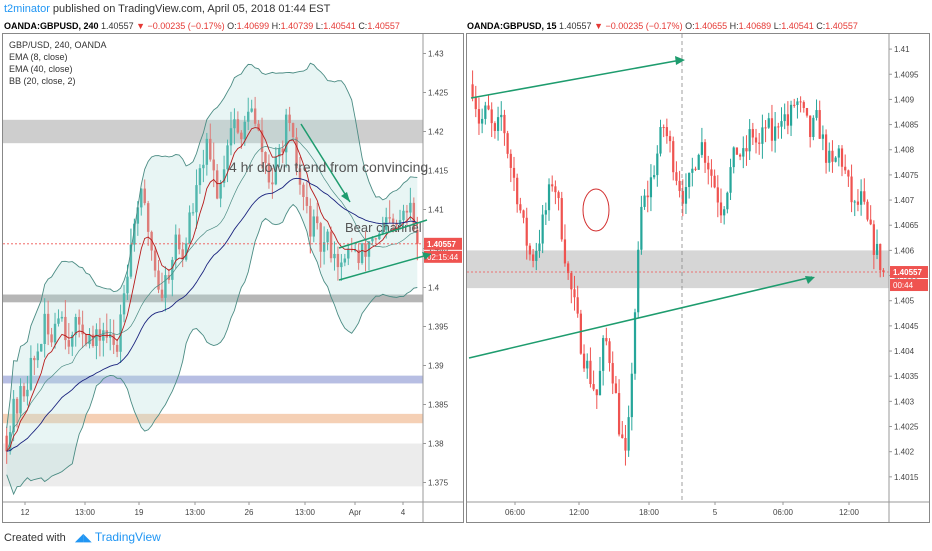 The width and height of the screenshot is (932, 551). What do you see at coordinates (849, 512) in the screenshot?
I see `time-tick-label: 12:00` at bounding box center [849, 512].